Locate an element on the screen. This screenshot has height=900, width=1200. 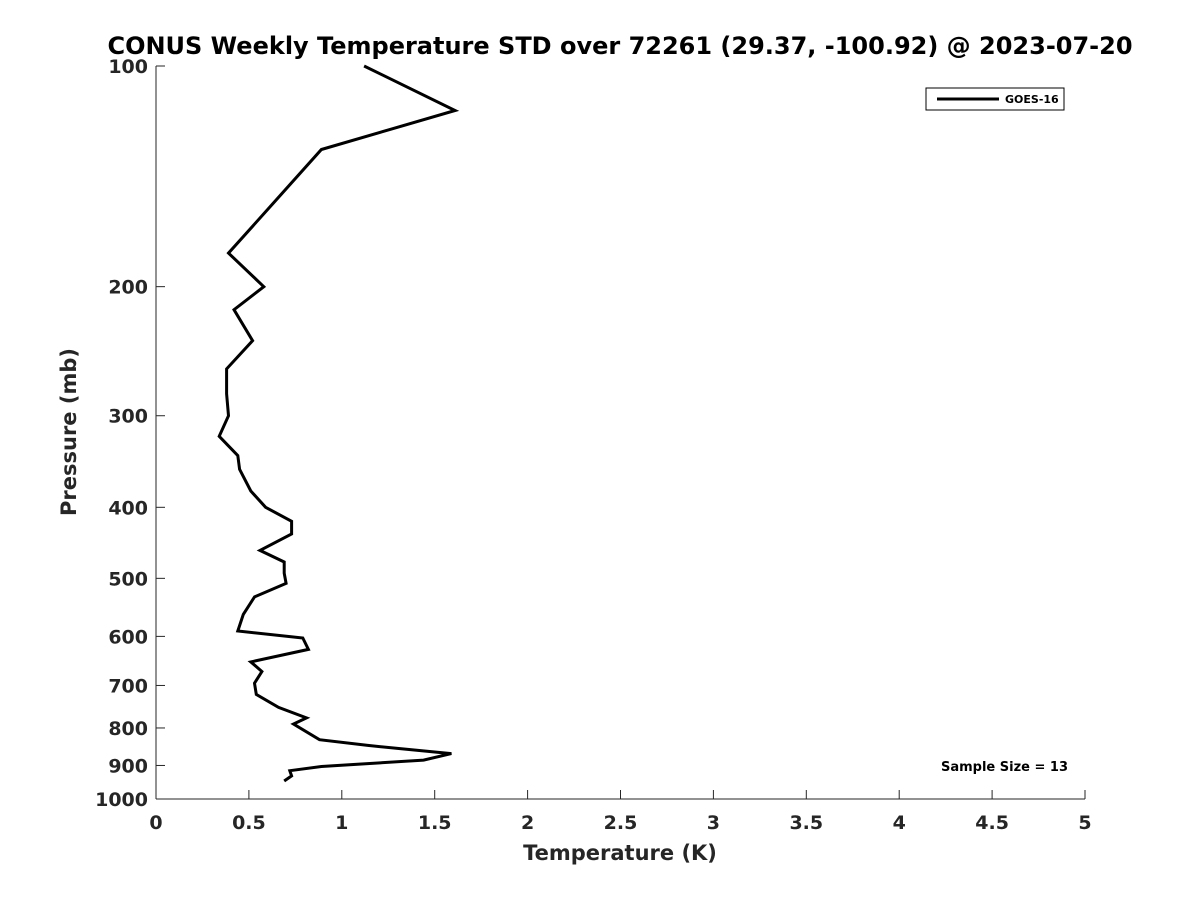
y-tick-label: 900 is located at coordinates (128, 766).